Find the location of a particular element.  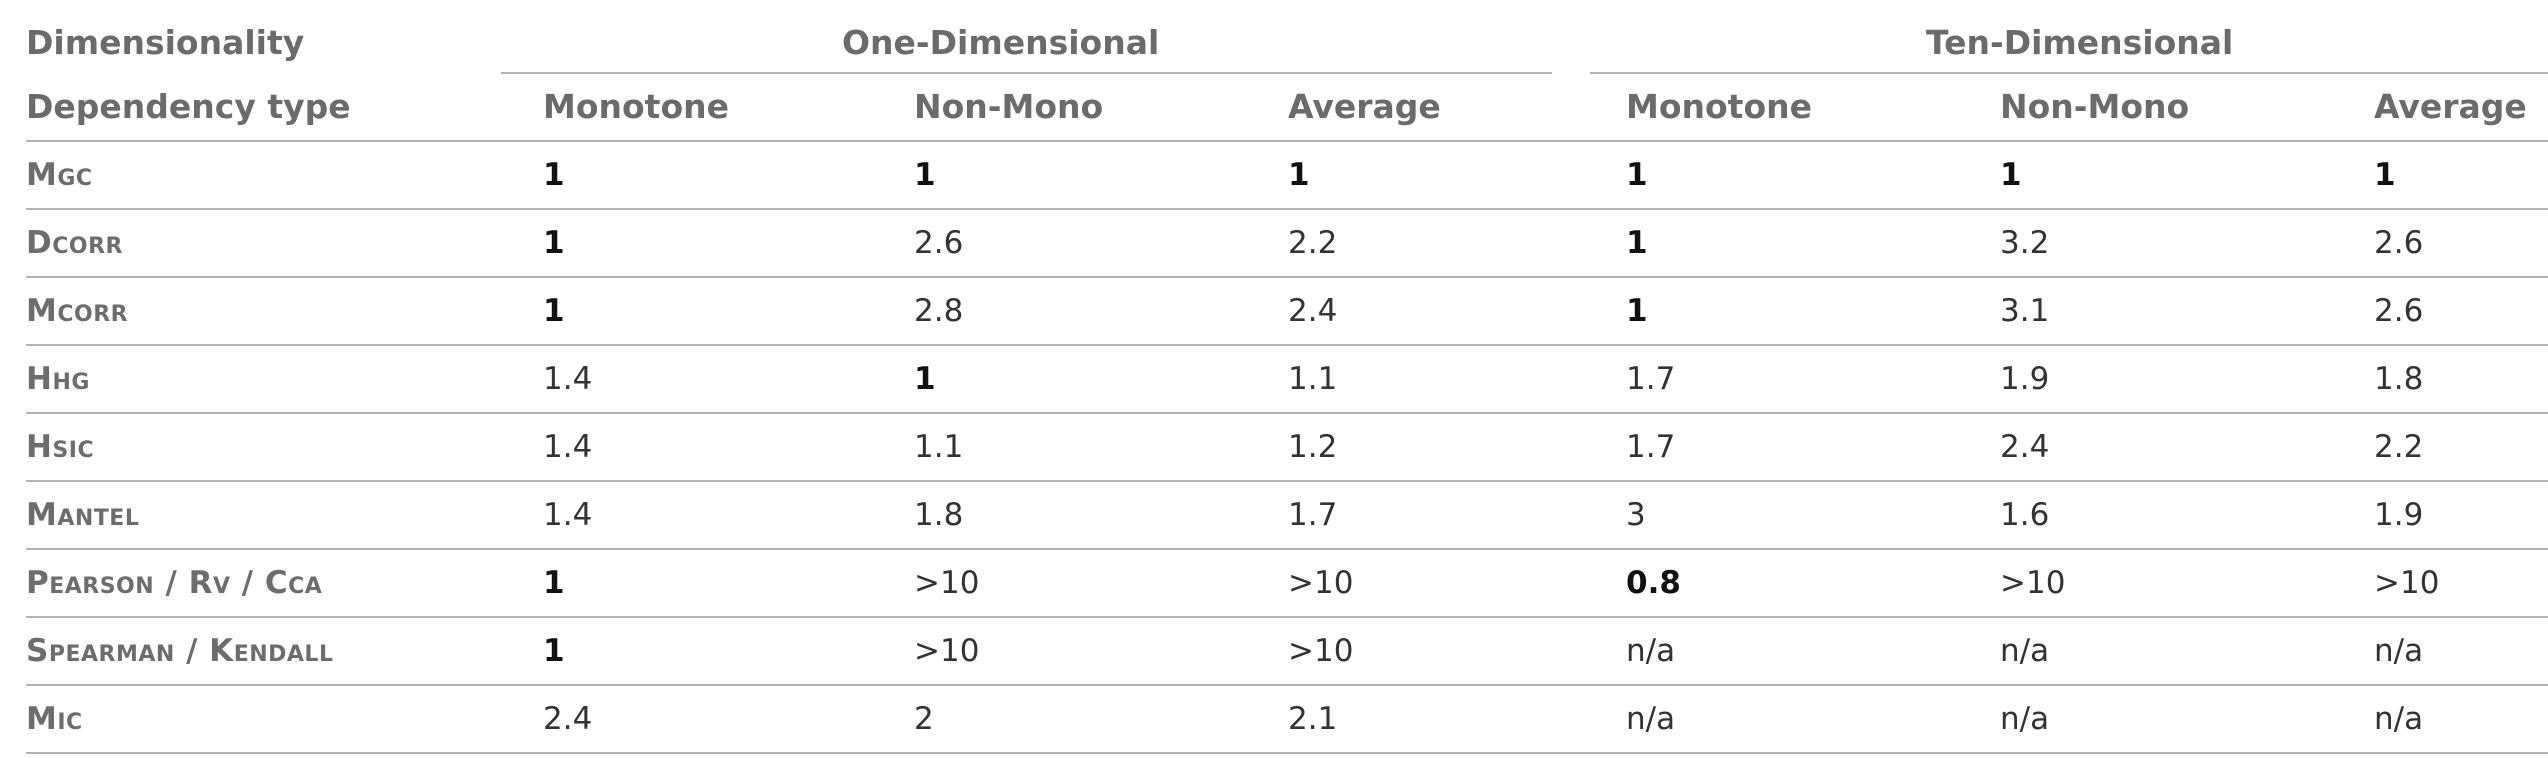

row-label: Dcorr is located at coordinates (74, 243).